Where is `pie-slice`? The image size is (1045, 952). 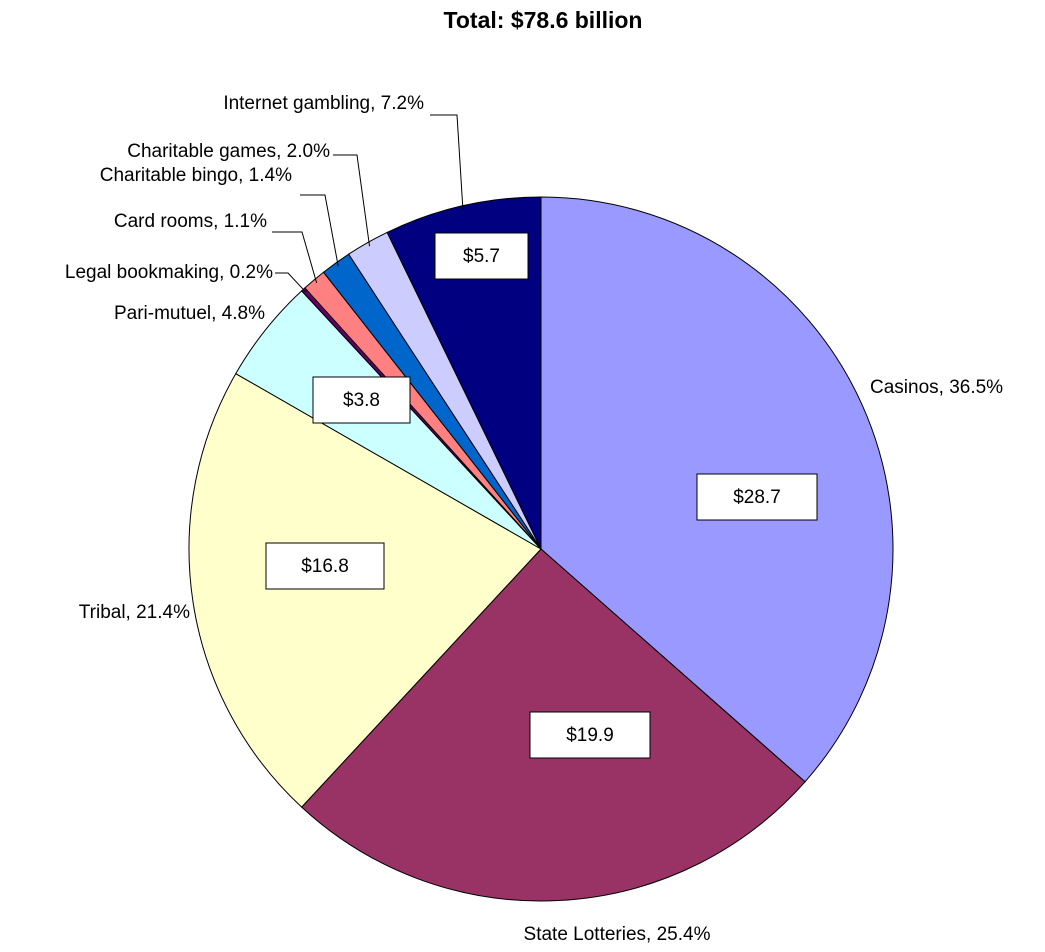 pie-slice is located at coordinates (464, 373).